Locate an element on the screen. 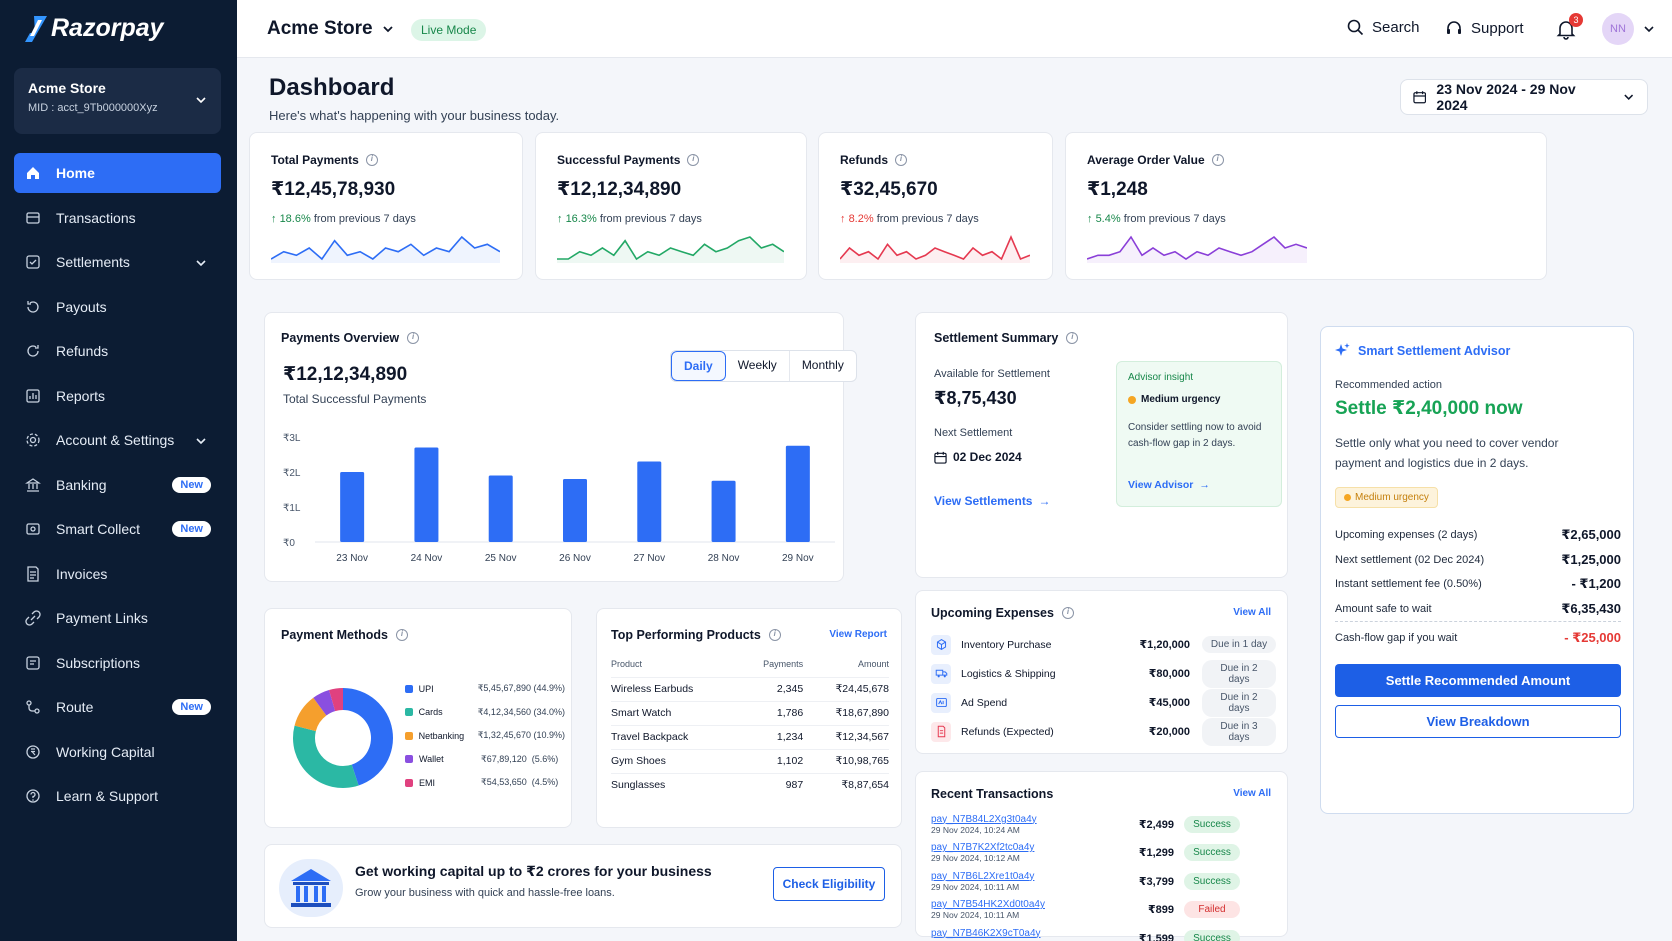 Image resolution: width=1672 pixels, height=941 pixels. sidebar-item-banking: Banking New is located at coordinates (117, 485).